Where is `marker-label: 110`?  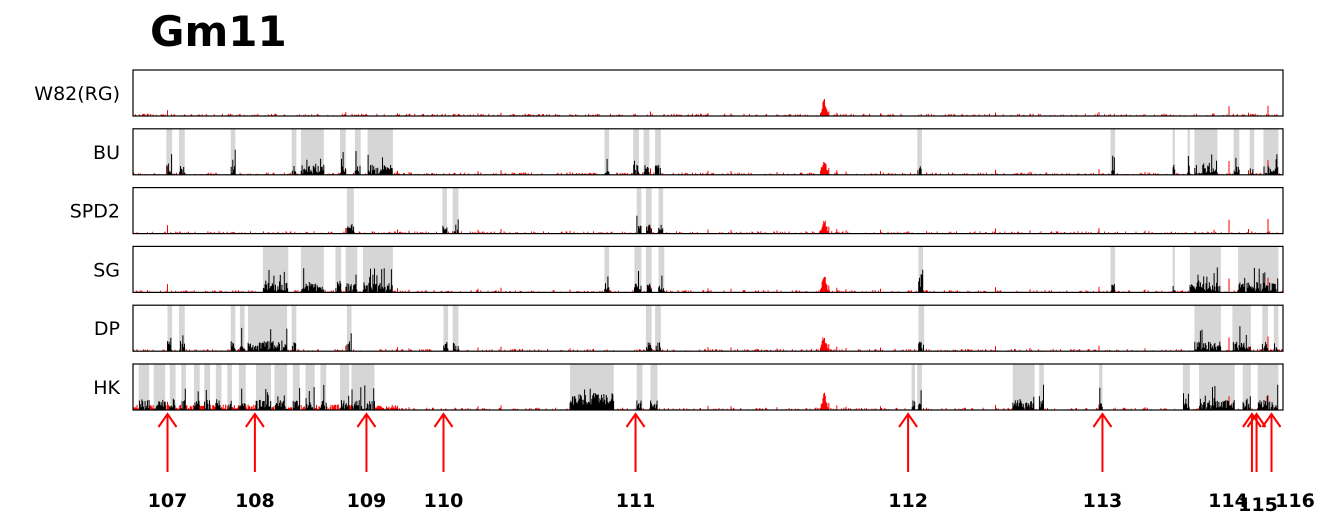 marker-label: 110 is located at coordinates (444, 501).